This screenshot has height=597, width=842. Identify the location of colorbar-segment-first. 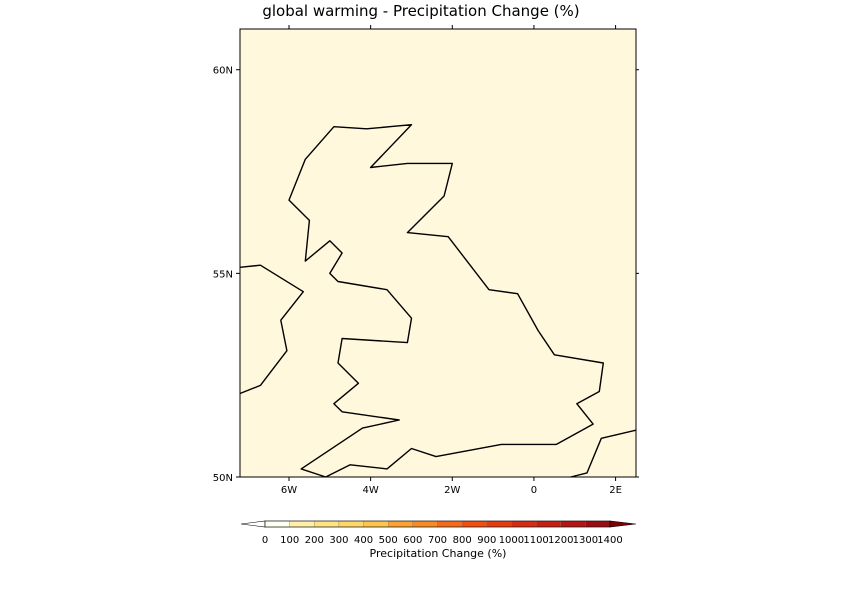
(277, 524).